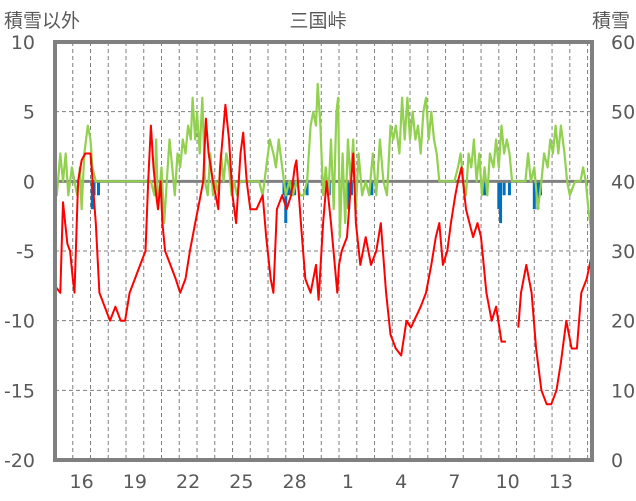  What do you see at coordinates (241, 482) in the screenshot?
I see `x-tick-label: 25` at bounding box center [241, 482].